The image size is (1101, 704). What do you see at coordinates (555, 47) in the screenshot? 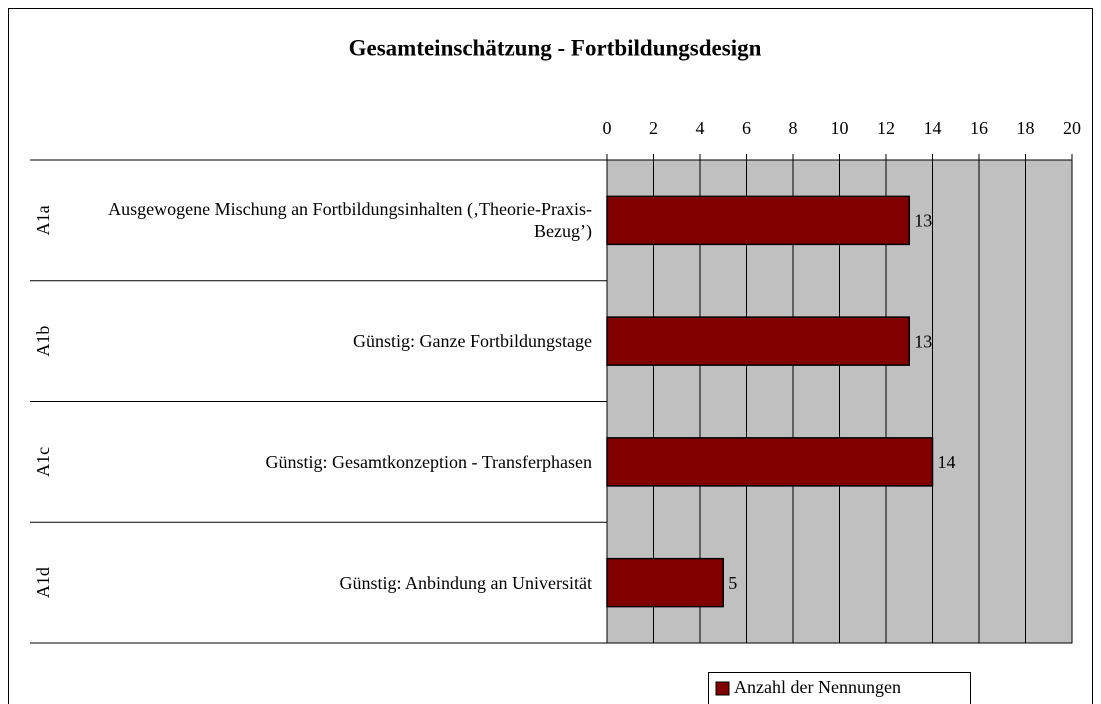
I see `chart-title: Gesamteinschätzung - Fortbildungsdesign` at bounding box center [555, 47].